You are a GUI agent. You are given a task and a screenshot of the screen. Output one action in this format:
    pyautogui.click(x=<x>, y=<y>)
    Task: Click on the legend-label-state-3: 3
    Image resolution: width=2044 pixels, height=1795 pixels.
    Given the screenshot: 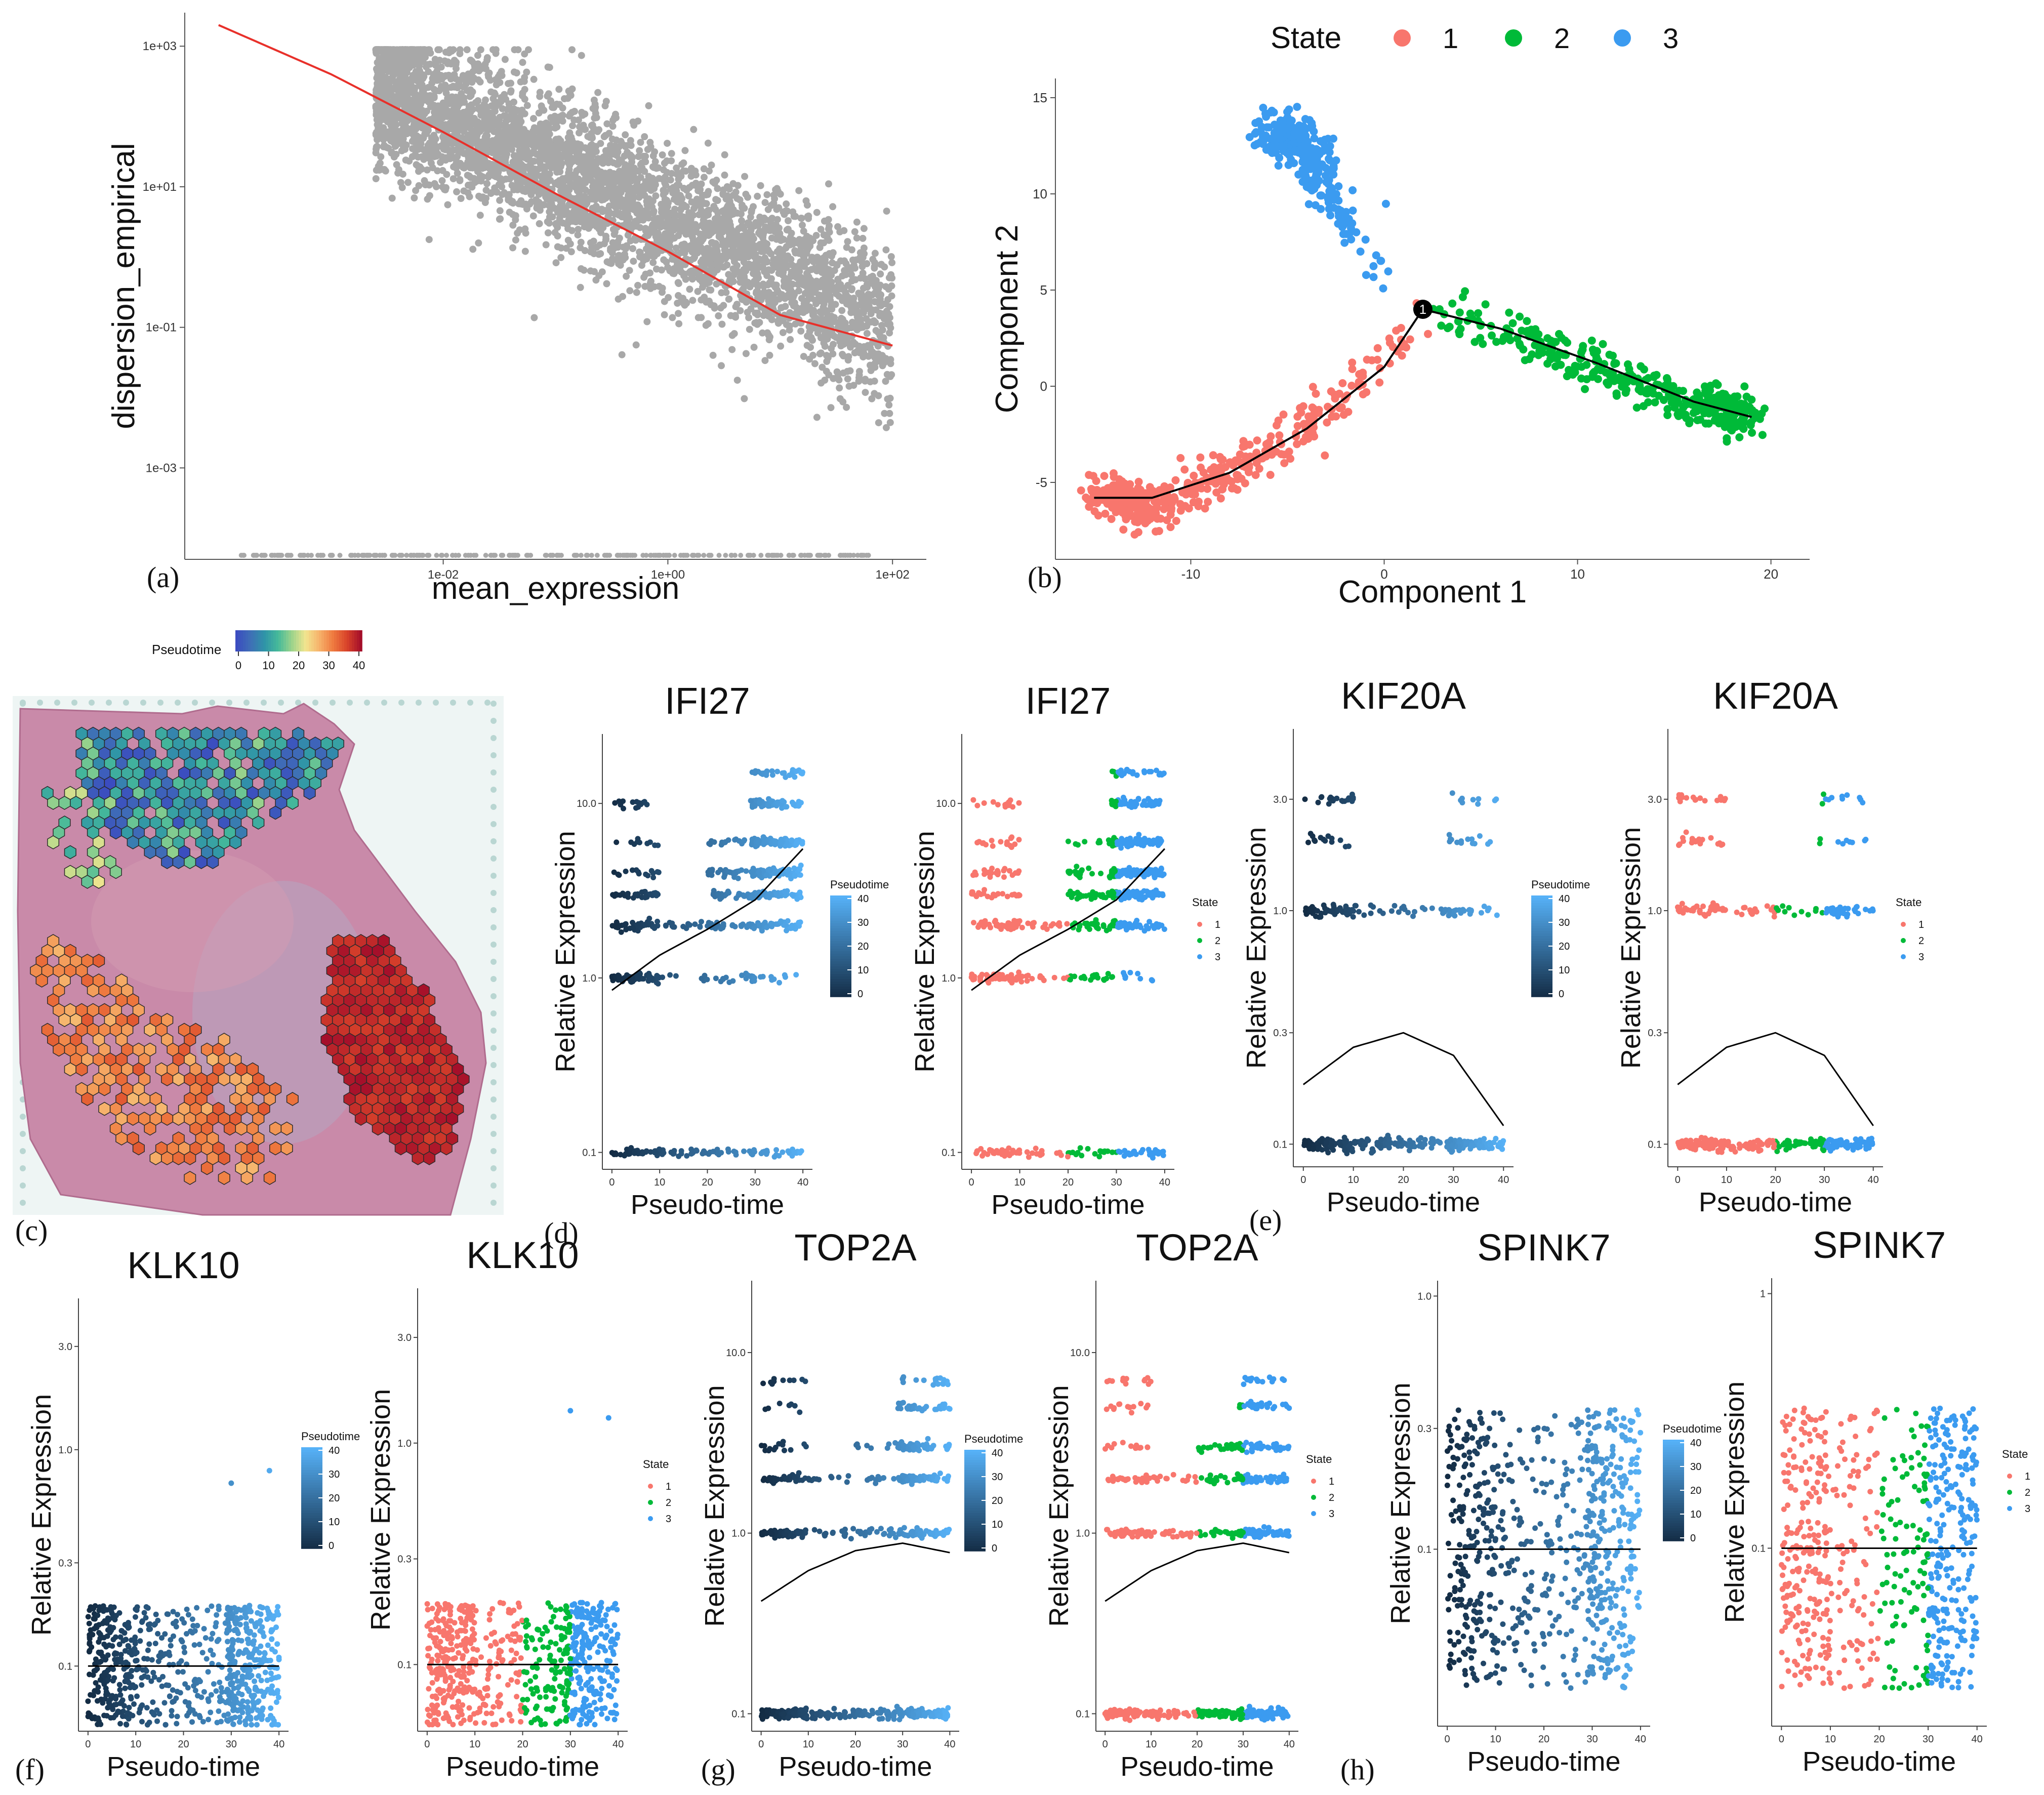 What is the action you would take?
    pyautogui.click(x=1671, y=38)
    